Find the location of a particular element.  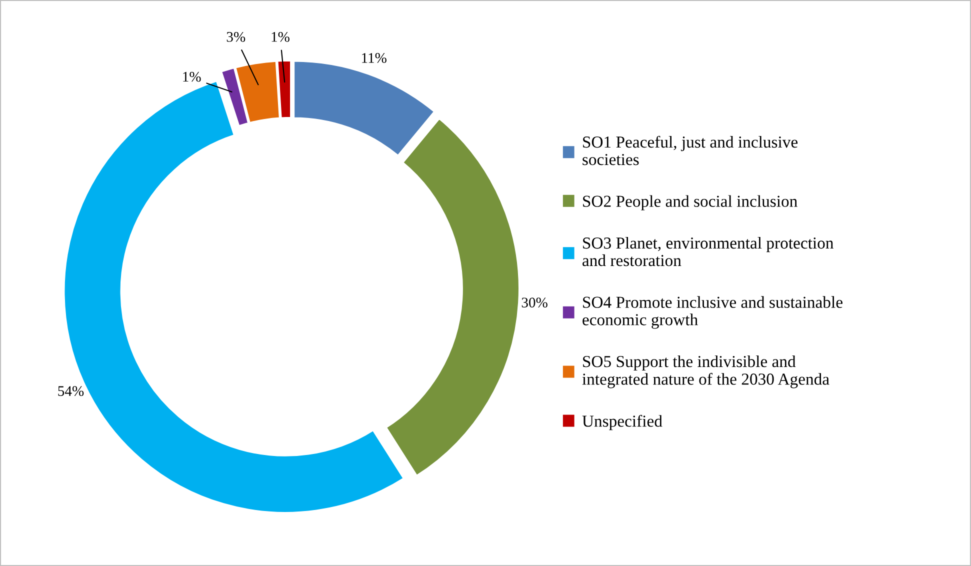

legend-label: SO3 Planet, environmental protection and restoration is located at coordinates (708, 251).